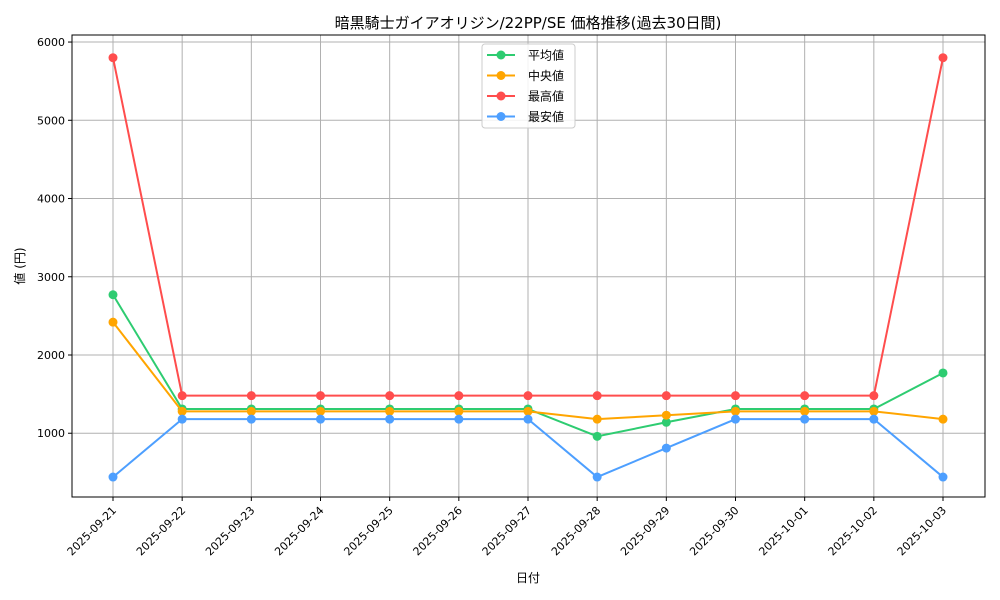  What do you see at coordinates (161, 531) in the screenshot?
I see `x-tick-label: 2025-09-22` at bounding box center [161, 531].